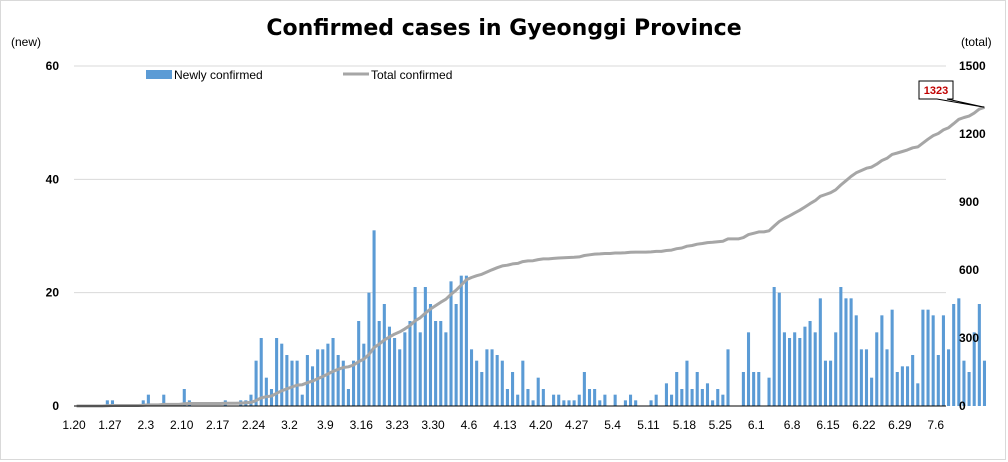 This screenshot has height=462, width=1008. Describe the element at coordinates (299, 75) in the screenshot. I see `legend: Newly confirmed Total confirmed` at that location.